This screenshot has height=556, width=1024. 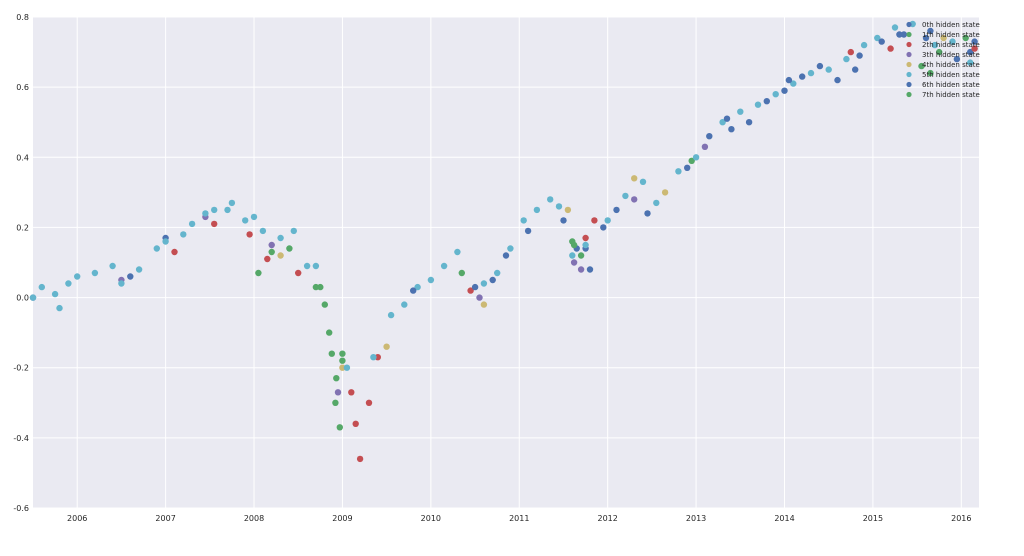 What do you see at coordinates (22, 298) in the screenshot?
I see `y-tick-label: 0.0` at bounding box center [22, 298].